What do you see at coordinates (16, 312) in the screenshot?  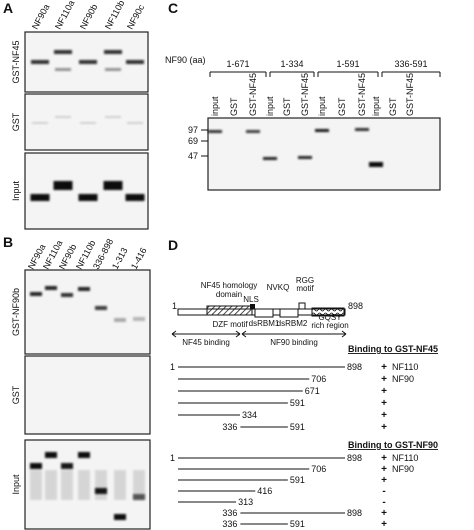 I see `row-label: GST-NF90b` at bounding box center [16, 312].